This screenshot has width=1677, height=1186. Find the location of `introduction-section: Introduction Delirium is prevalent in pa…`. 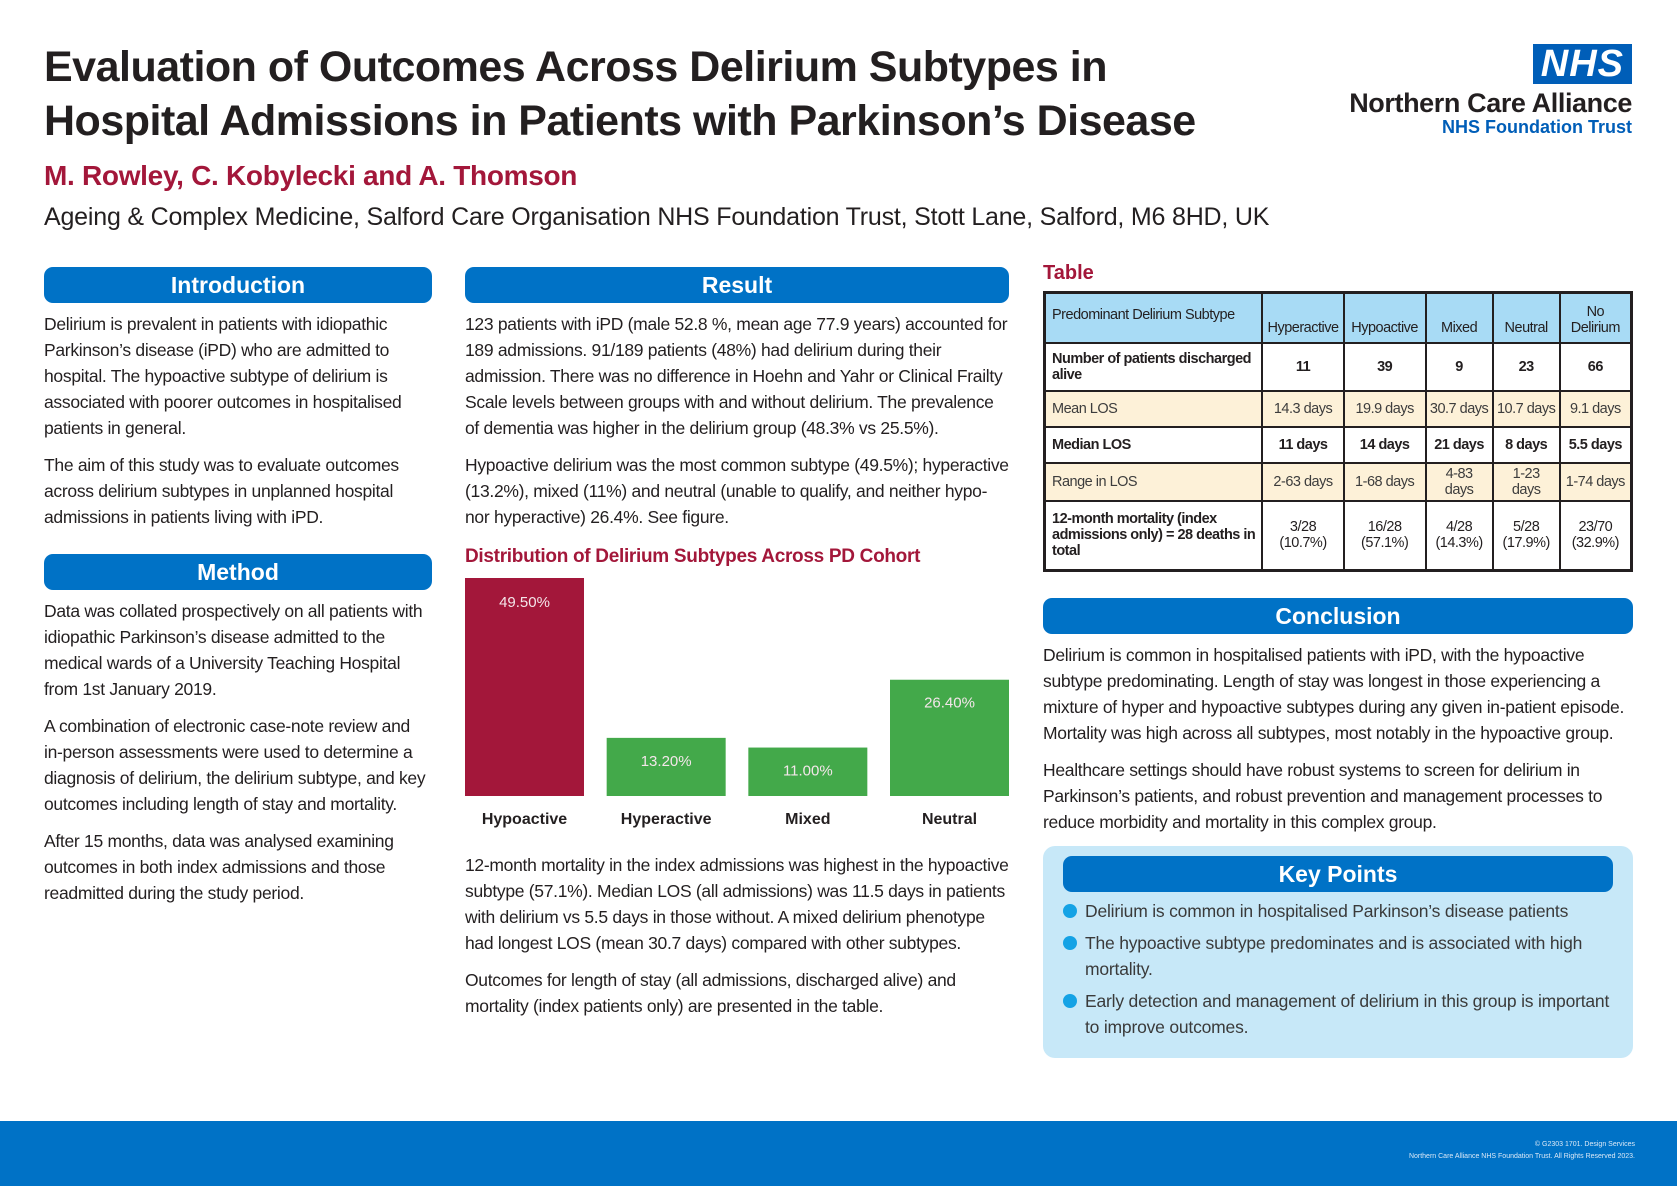

introduction-section: Introduction Delirium is prevalent in pa… is located at coordinates (238, 398).